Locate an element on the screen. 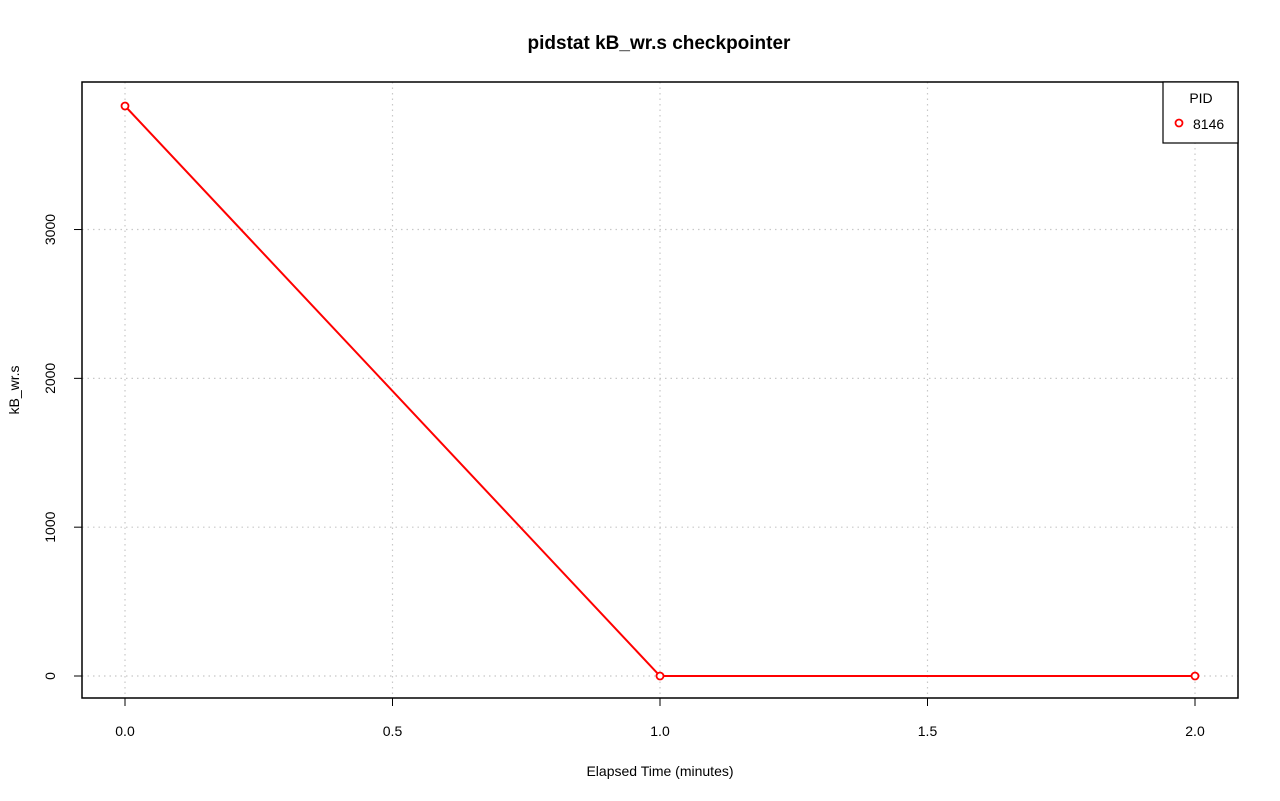 The height and width of the screenshot is (801, 1280). y-tick-label: 1000 is located at coordinates (50, 526).